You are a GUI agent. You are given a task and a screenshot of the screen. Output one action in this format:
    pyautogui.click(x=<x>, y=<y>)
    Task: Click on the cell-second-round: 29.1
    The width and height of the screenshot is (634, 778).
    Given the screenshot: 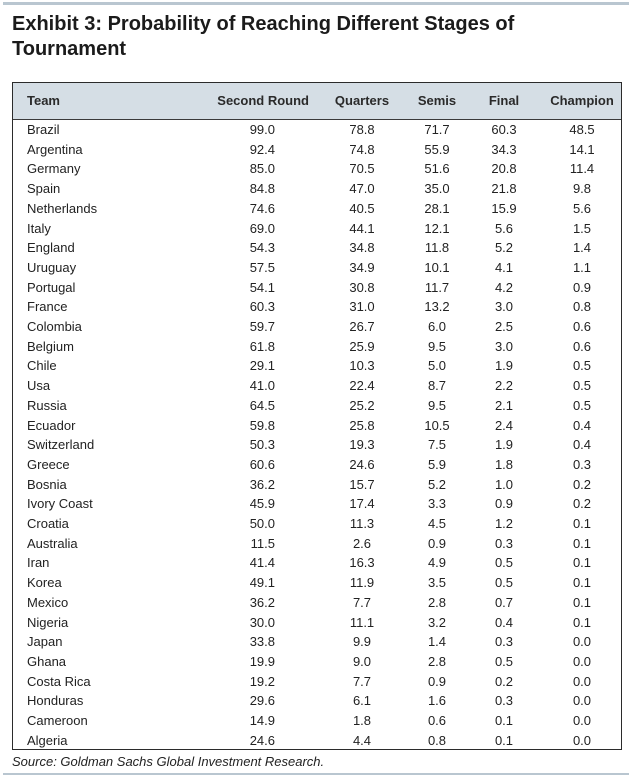 What is the action you would take?
    pyautogui.click(x=262, y=366)
    